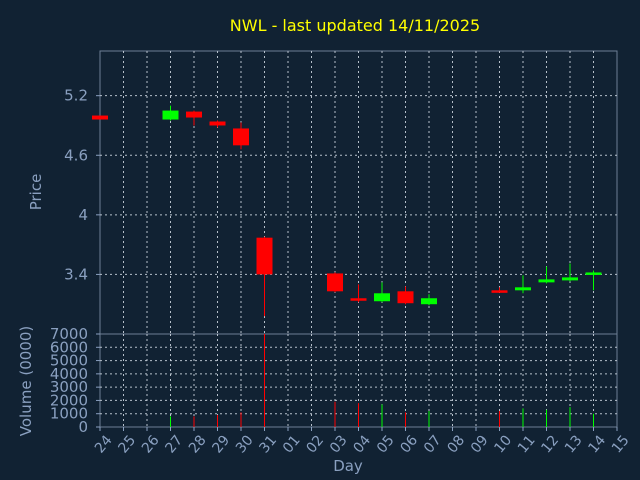 This screenshot has height=480, width=640. Describe the element at coordinates (69, 361) in the screenshot. I see `volume-tick-label: 5000` at that location.